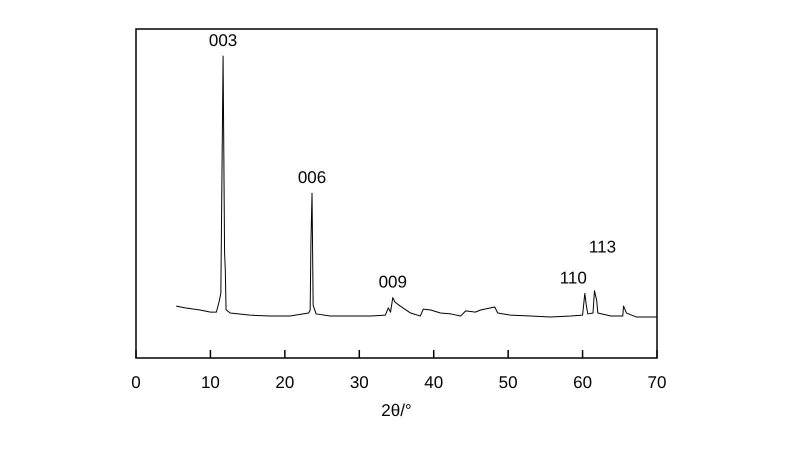  What do you see at coordinates (359, 382) in the screenshot?
I see `x-tick-label: 30` at bounding box center [359, 382].